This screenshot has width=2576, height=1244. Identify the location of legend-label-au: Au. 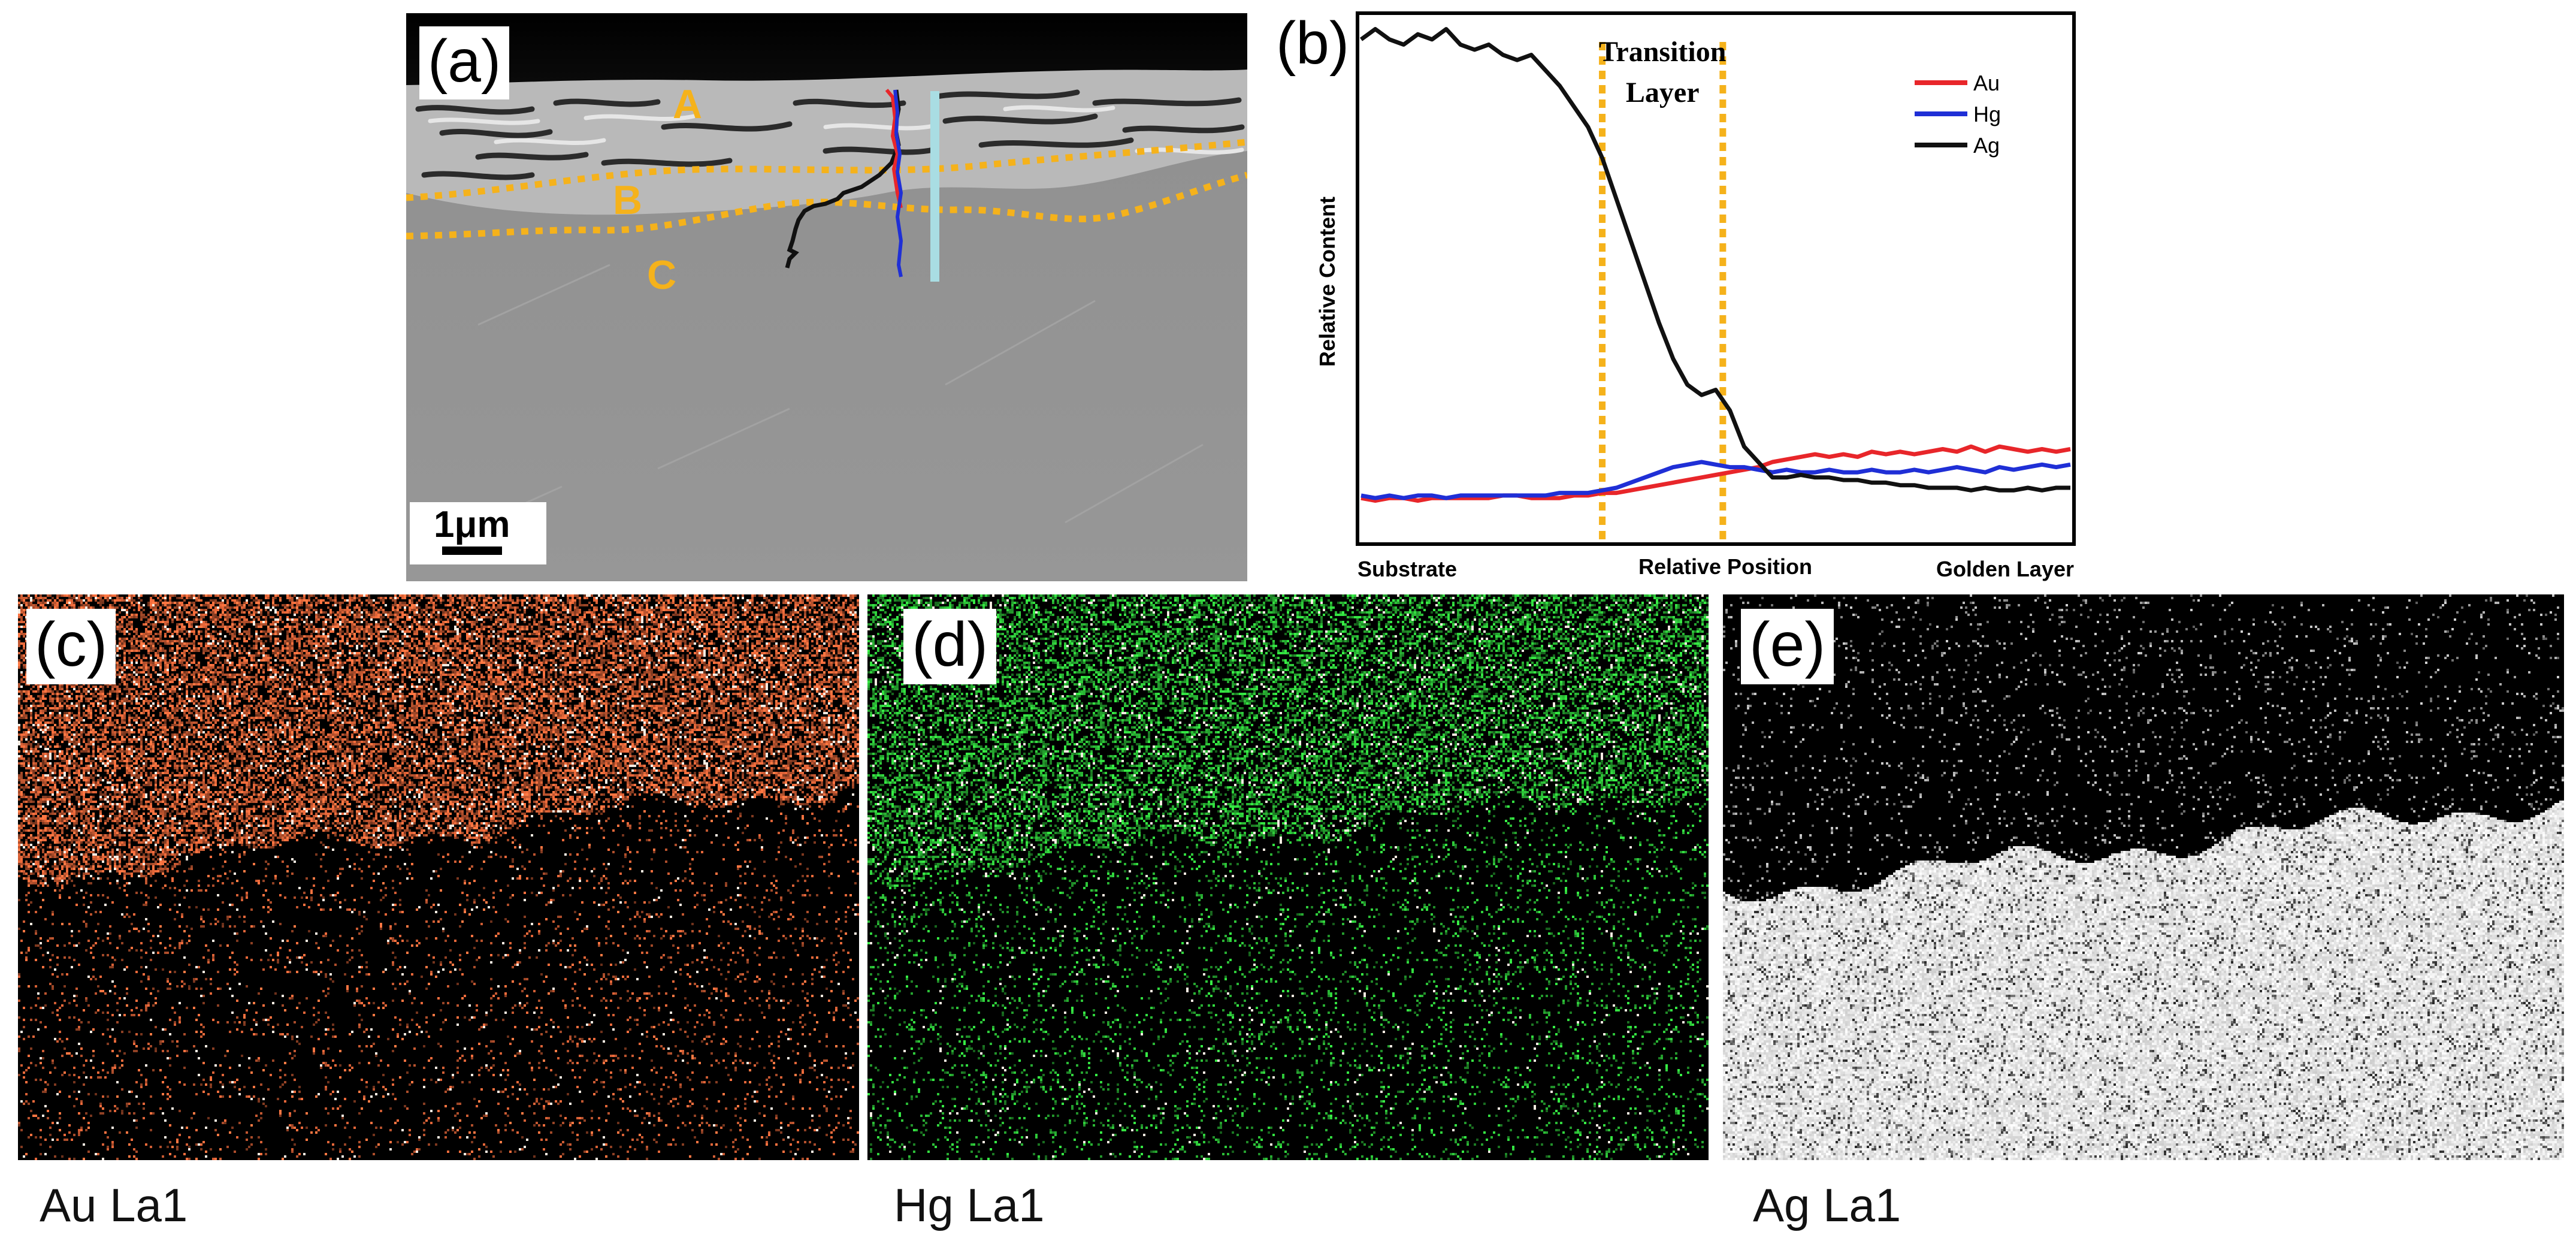
(1986, 83).